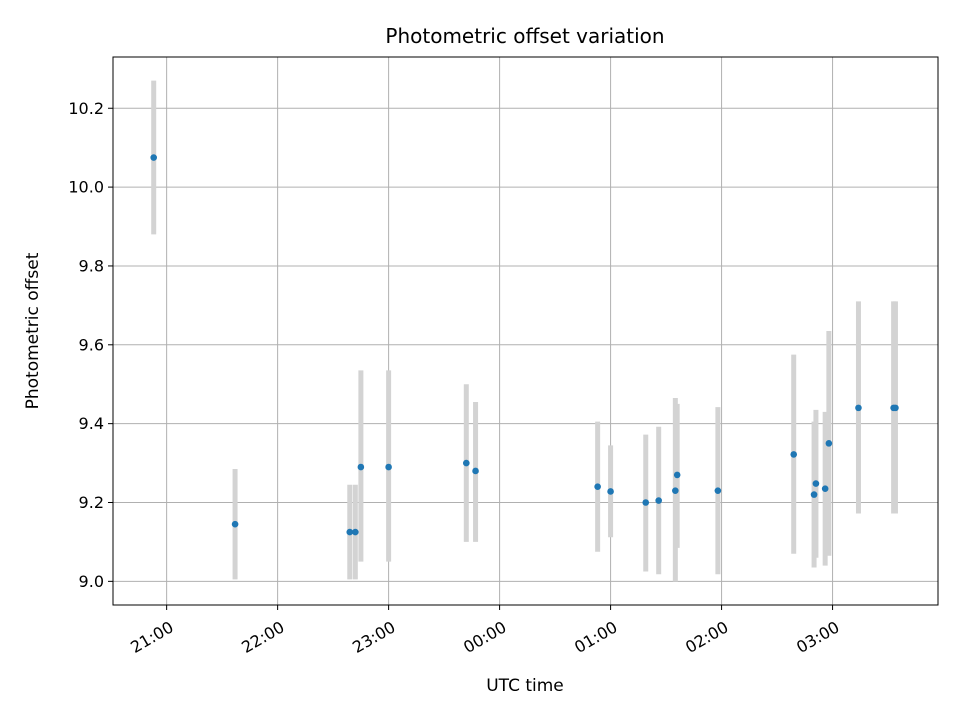 This screenshot has width=960, height=720. I want to click on y-tick-label: 9.8, so click(91, 265).